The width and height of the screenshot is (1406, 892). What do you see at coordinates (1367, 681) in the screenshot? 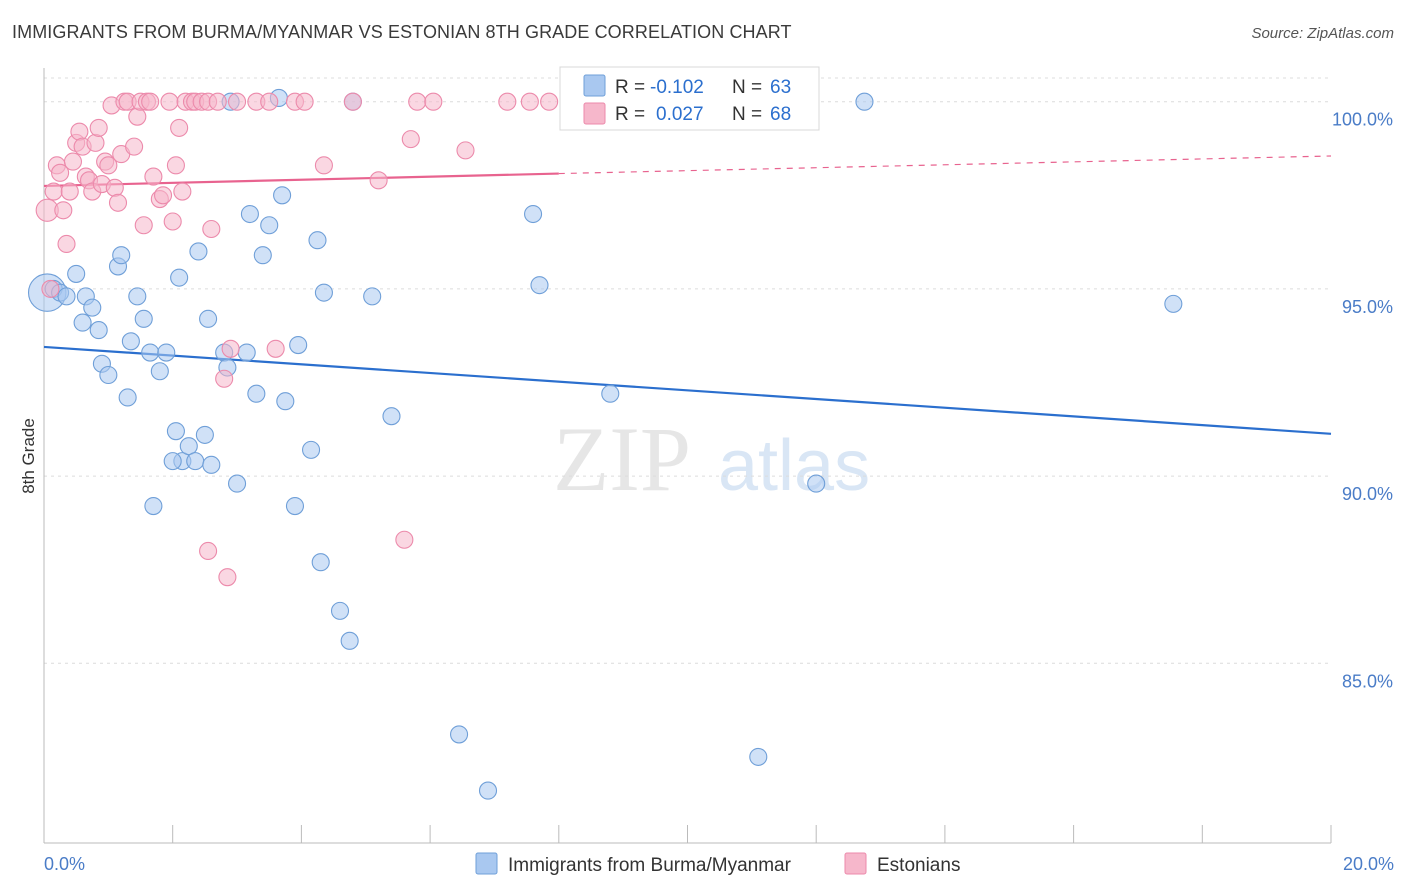
I see `y-tick-label-0: 85.0%` at bounding box center [1367, 681].